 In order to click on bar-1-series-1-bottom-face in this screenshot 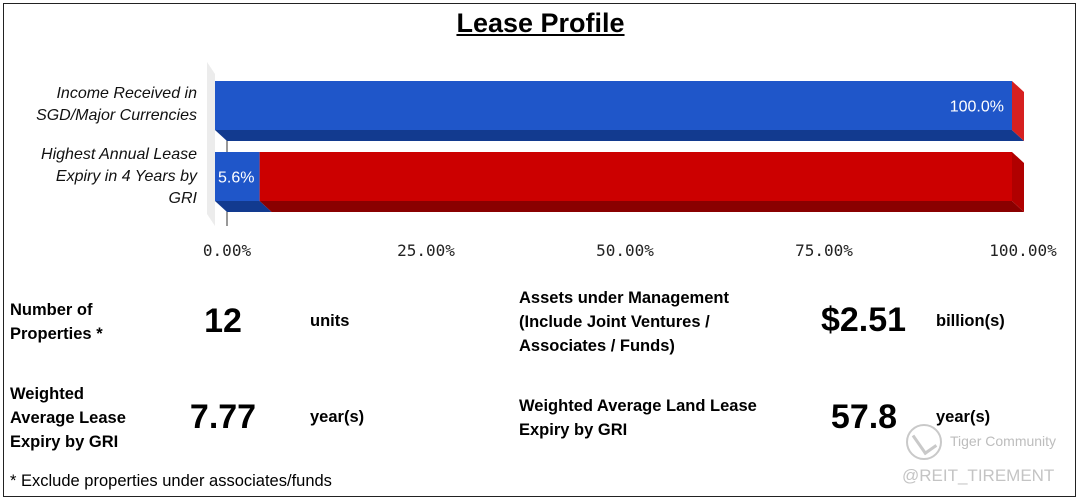, I will do `click(642, 206)`.